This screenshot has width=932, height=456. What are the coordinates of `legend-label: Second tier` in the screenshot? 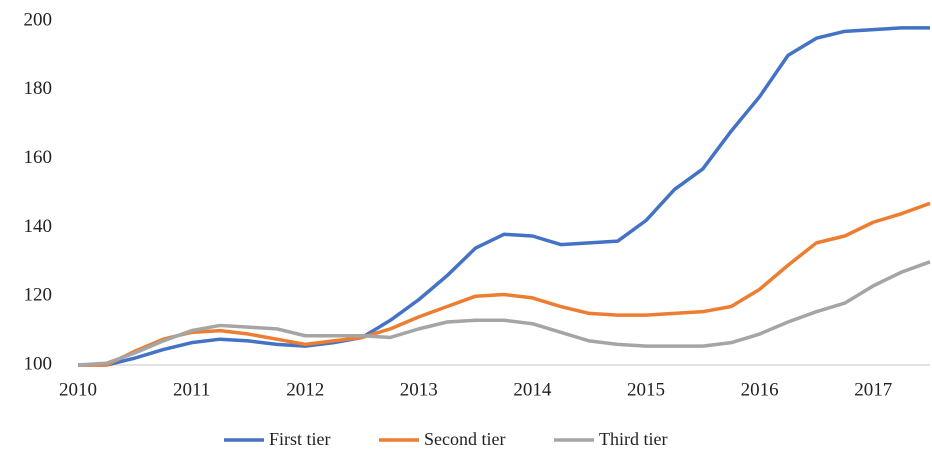 It's located at (464, 439).